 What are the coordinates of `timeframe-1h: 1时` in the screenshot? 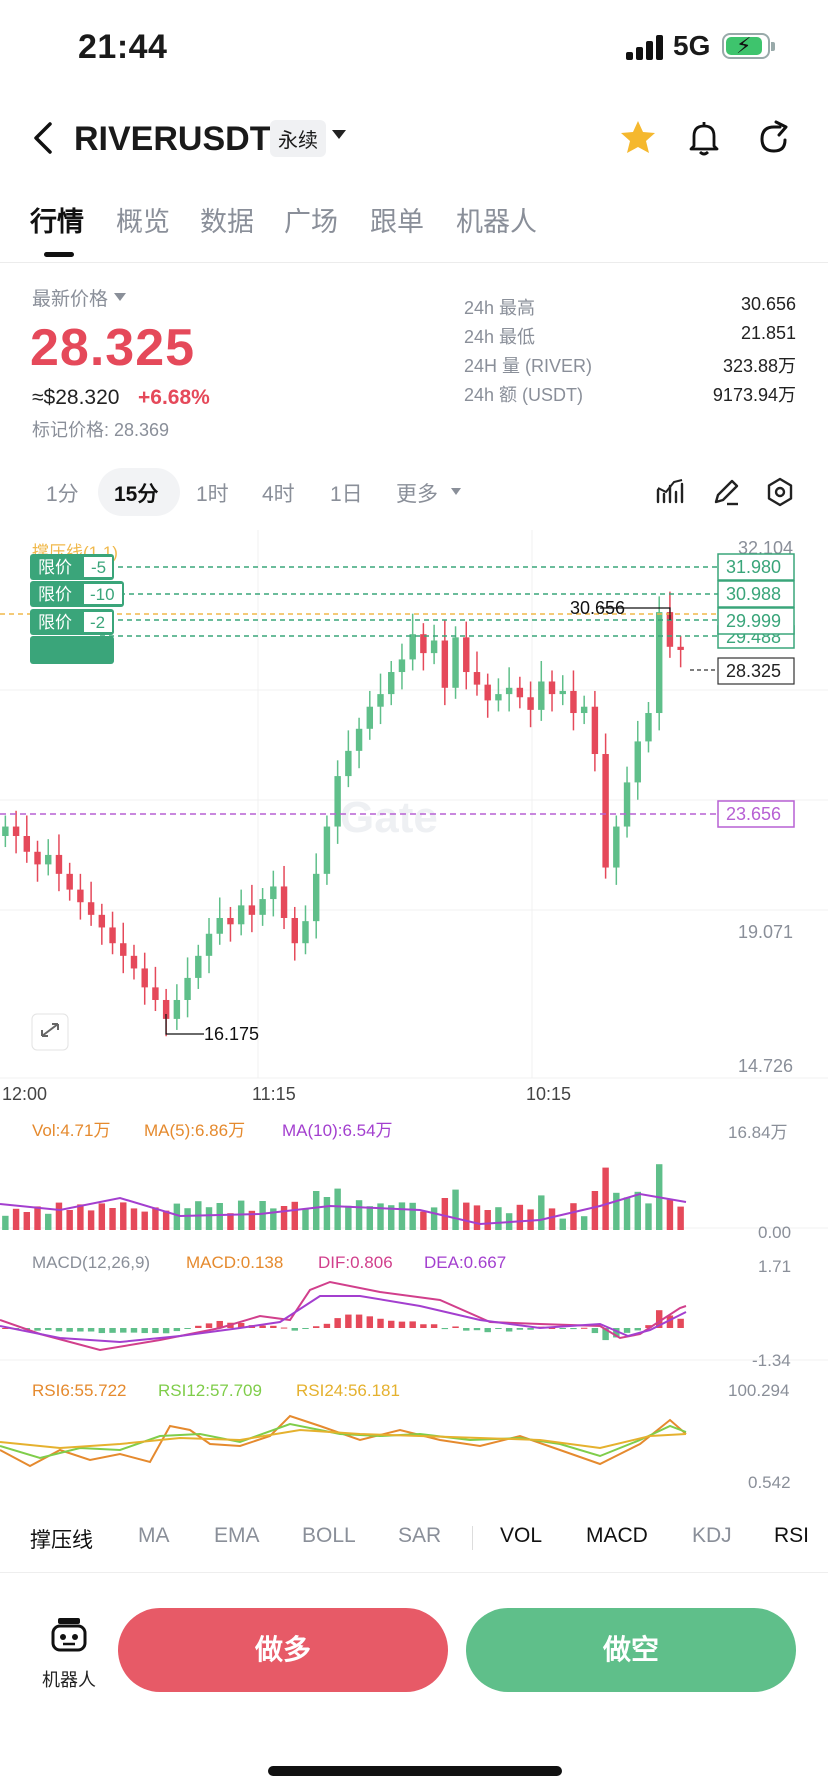 It's located at (212, 494).